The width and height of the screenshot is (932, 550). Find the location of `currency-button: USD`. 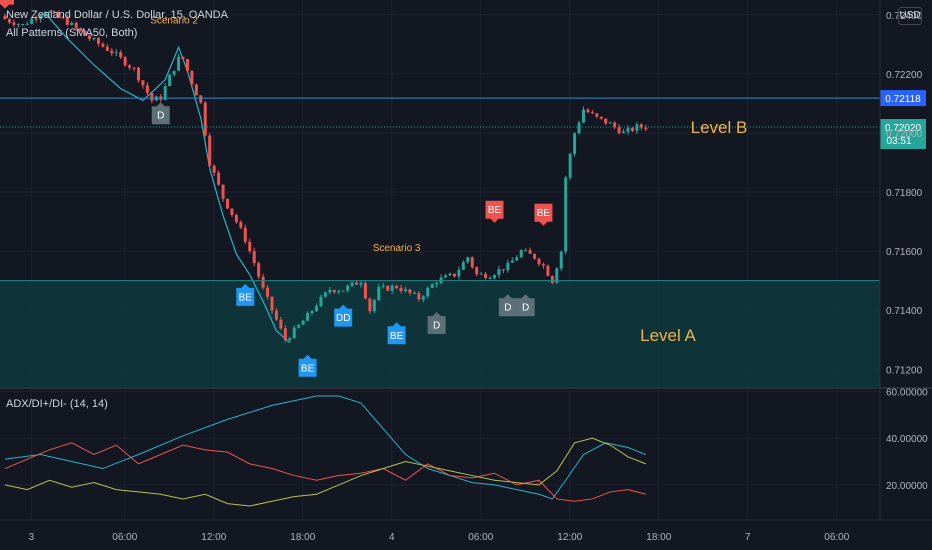

currency-button: USD is located at coordinates (910, 16).